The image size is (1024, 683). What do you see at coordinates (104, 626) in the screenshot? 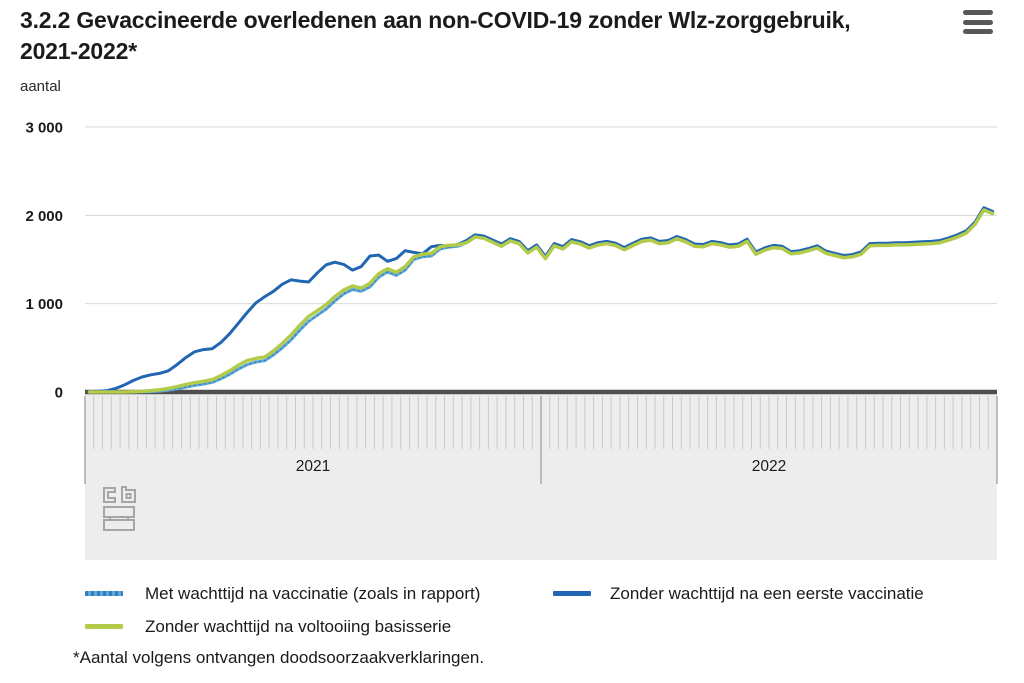
I see `legend-swatch-voltooiing-basisserie` at bounding box center [104, 626].